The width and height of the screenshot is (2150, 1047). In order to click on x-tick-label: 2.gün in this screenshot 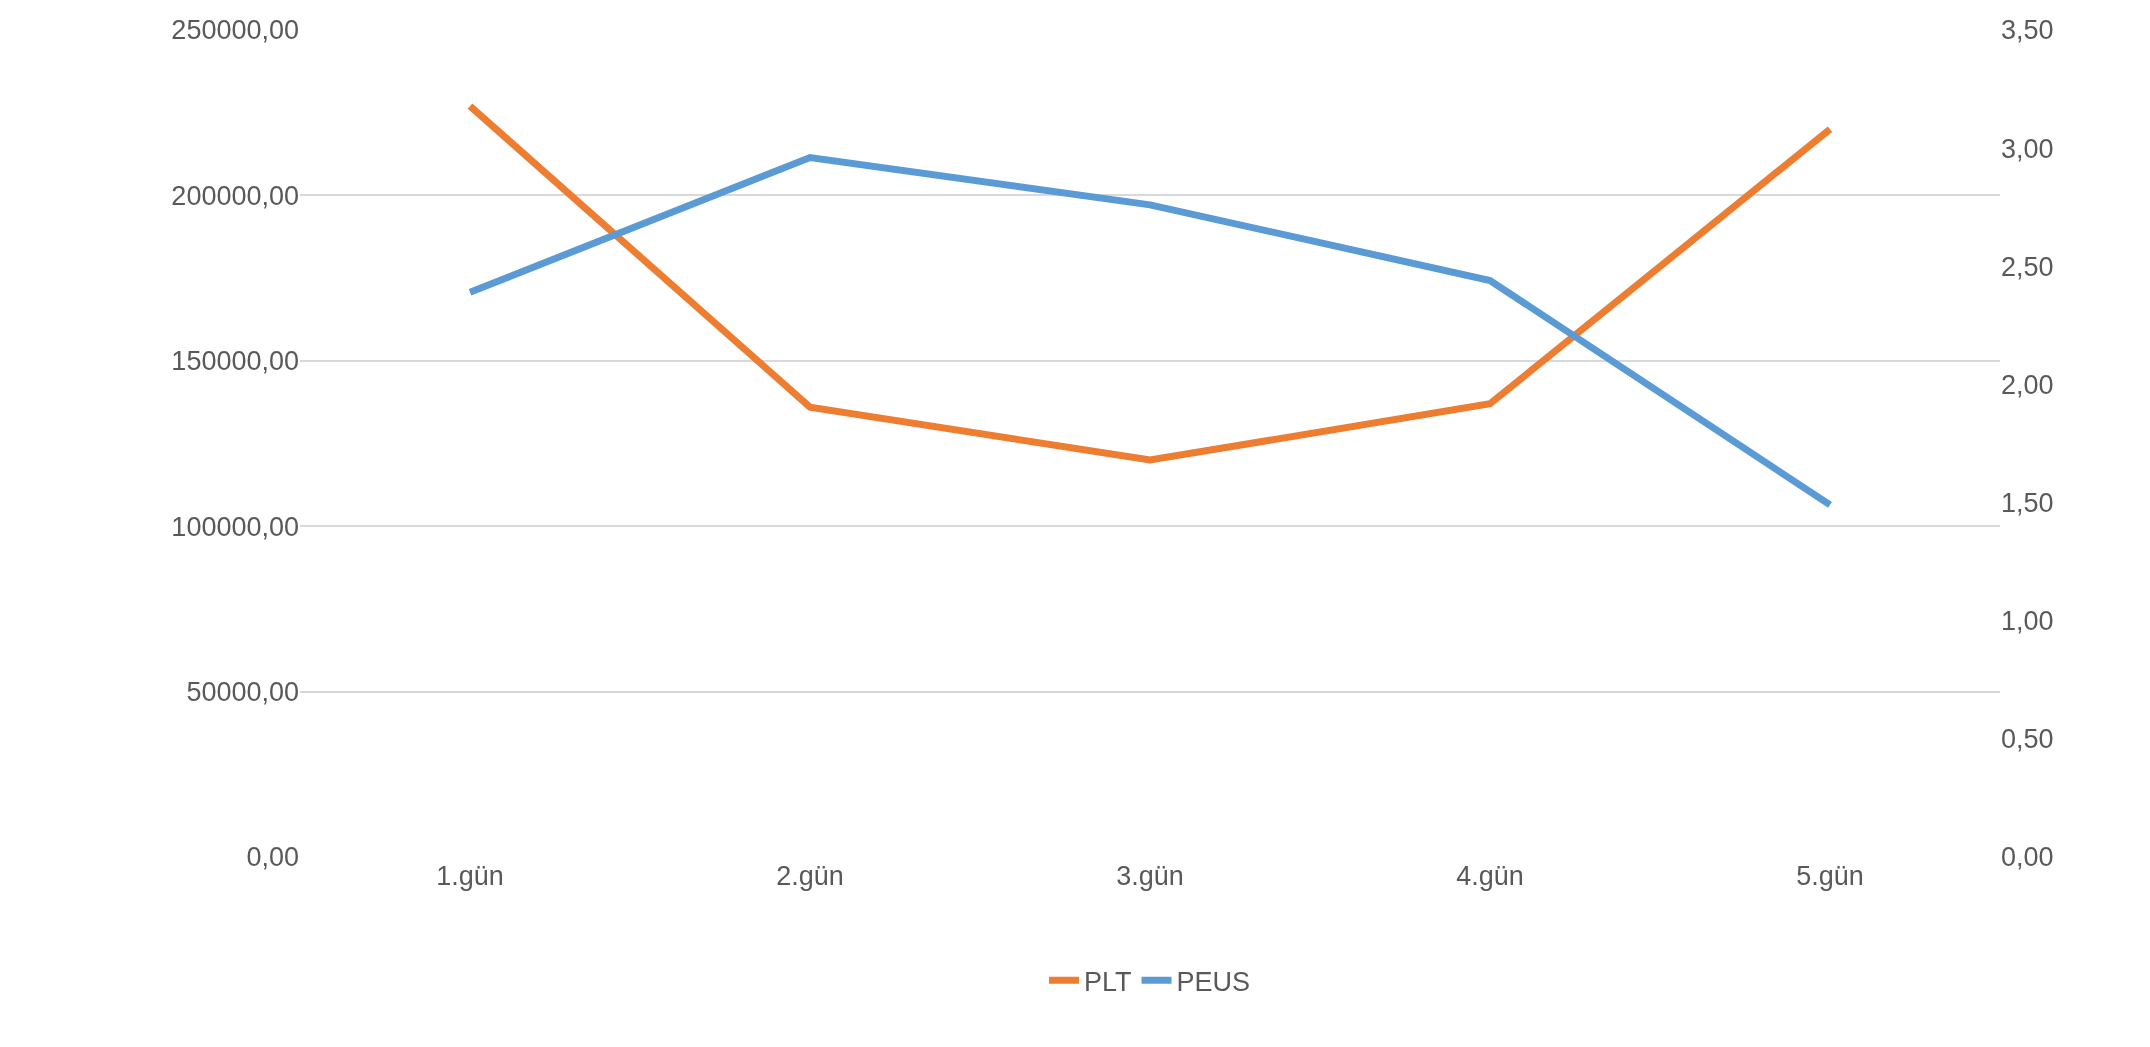, I will do `click(810, 876)`.